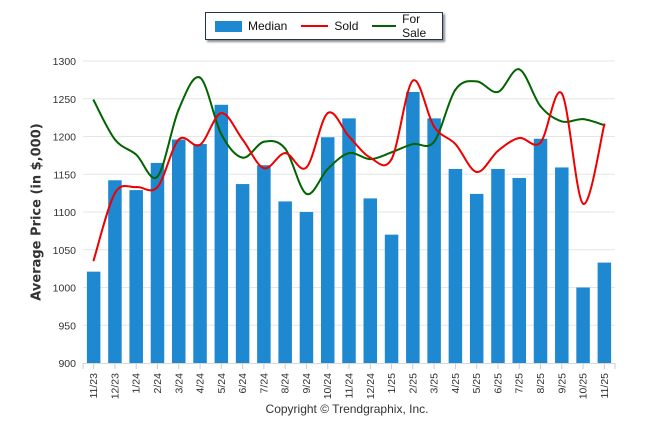 This screenshot has height=434, width=646. What do you see at coordinates (435, 383) in the screenshot?
I see `x-tick-label: 3/25` at bounding box center [435, 383].